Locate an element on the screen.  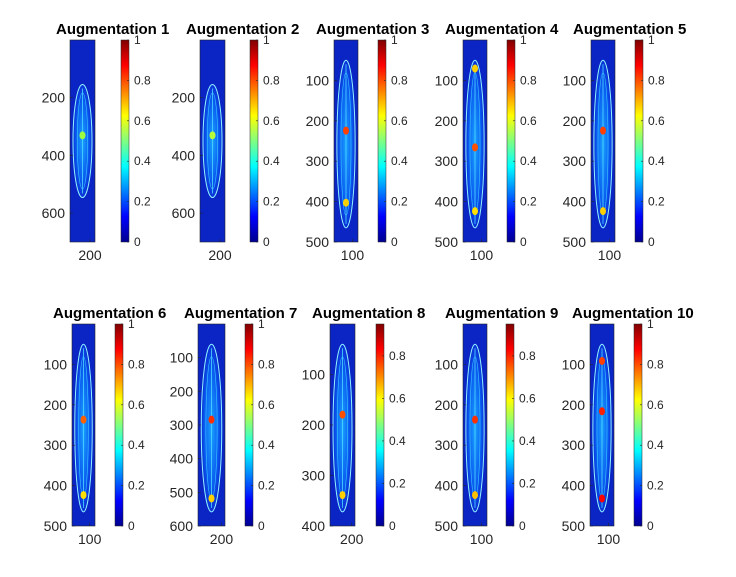
subplot-title: Augmentation 4 is located at coordinates (502, 29).